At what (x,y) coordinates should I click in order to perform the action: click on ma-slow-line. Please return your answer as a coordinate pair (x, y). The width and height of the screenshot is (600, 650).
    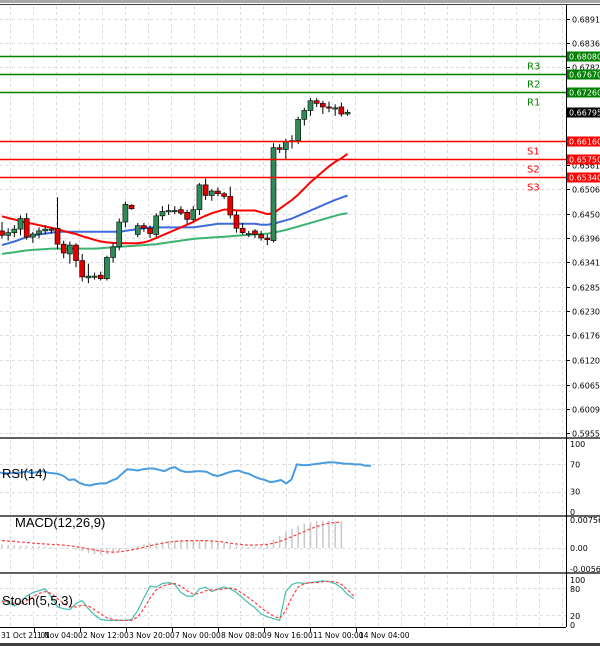
    Looking at the image, I should click on (174, 233).